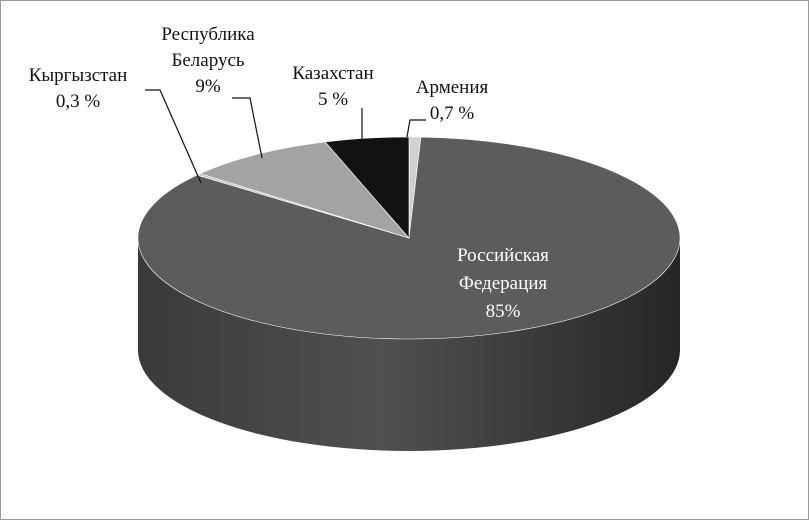  I want to click on slice-label: Армения 0,7 %, so click(452, 101).